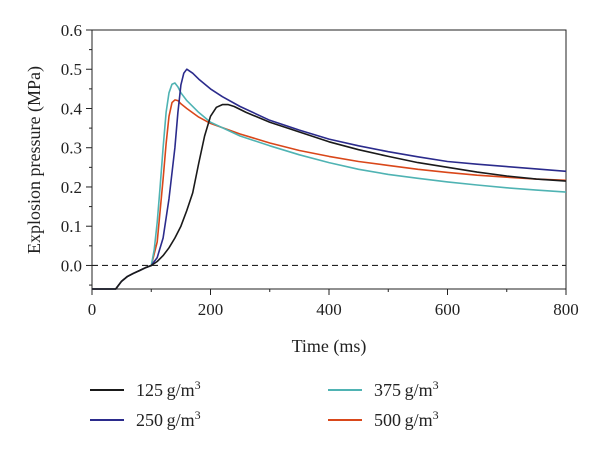 Image resolution: width=600 pixels, height=454 pixels. I want to click on x-tick-label: 0, so click(92, 309).